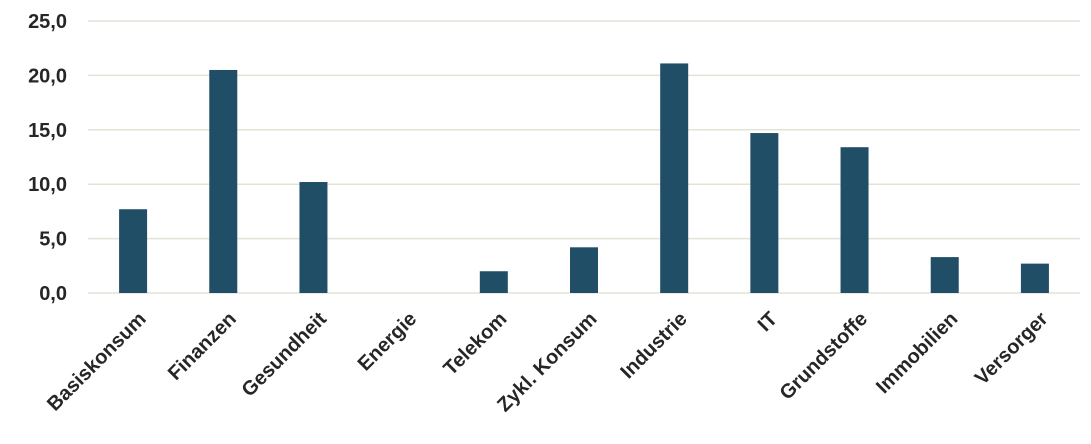 This screenshot has height=444, width=1091. What do you see at coordinates (1012, 349) in the screenshot?
I see `x-category-label: Versorger` at bounding box center [1012, 349].